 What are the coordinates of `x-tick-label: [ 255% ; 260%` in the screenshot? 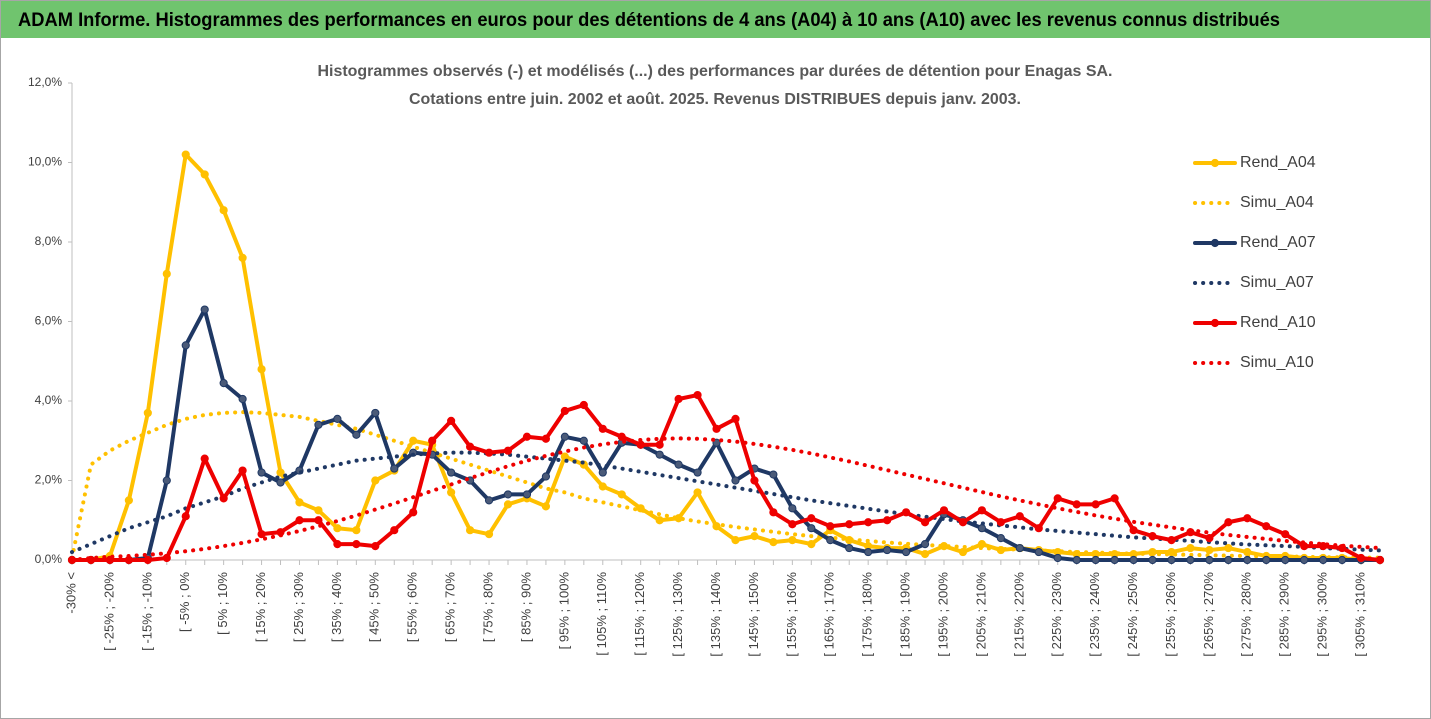 It's located at (1170, 614).